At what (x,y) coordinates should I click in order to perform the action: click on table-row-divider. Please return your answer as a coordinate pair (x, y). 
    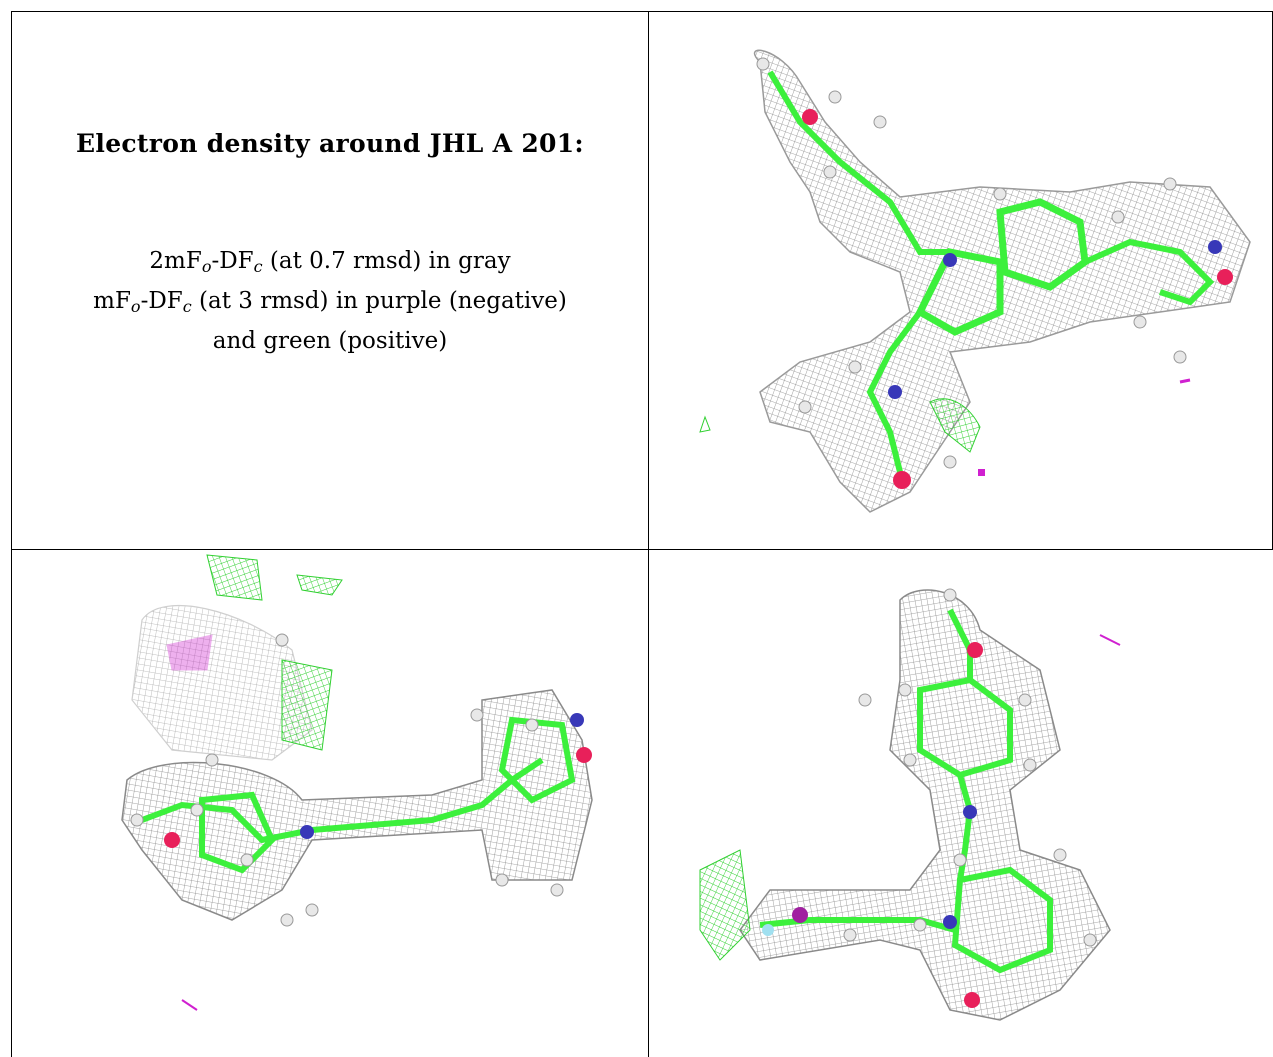
    Looking at the image, I should click on (642, 549).